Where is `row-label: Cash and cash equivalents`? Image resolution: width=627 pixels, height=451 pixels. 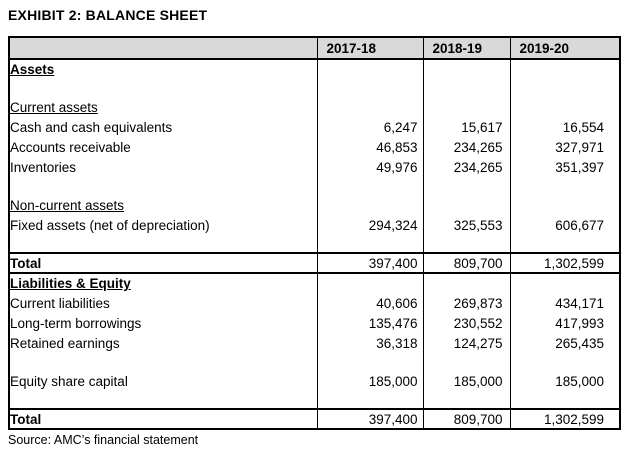 row-label: Cash and cash equivalents is located at coordinates (91, 127).